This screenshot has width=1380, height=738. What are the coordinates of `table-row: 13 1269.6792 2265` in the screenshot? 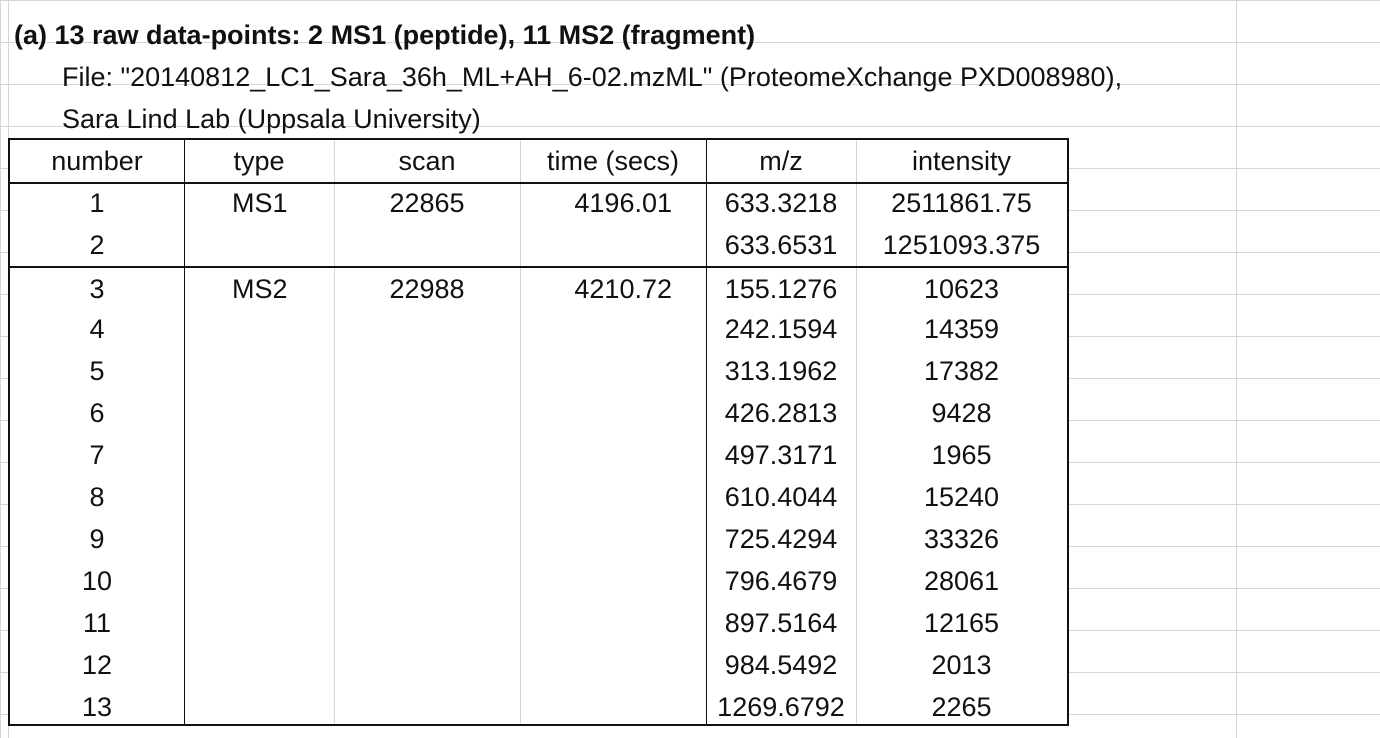 It's located at (538, 707).